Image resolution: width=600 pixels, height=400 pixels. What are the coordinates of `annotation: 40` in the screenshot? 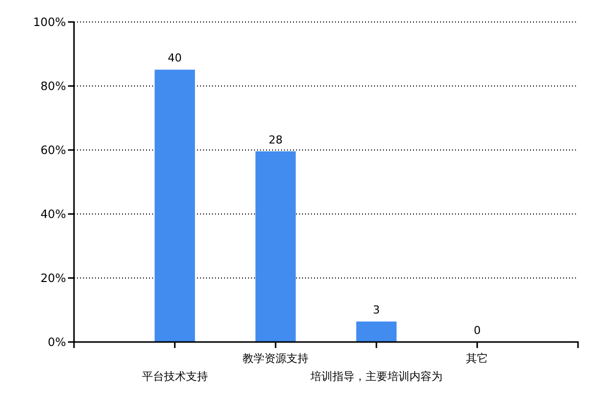 It's located at (175, 58).